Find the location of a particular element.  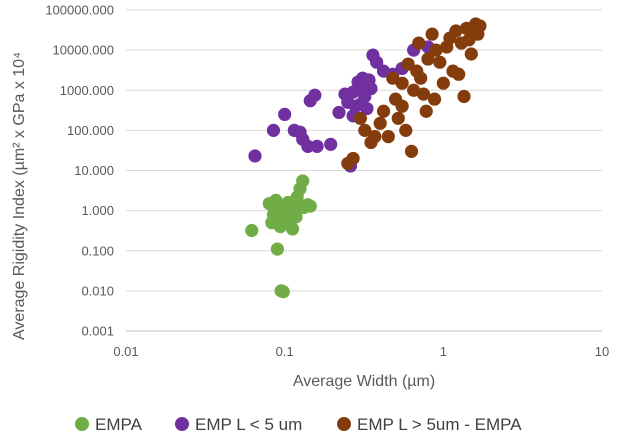

y-axis-title: Average Rigidity Index (µm² x GPa x 10⁴ is located at coordinates (19, 196).